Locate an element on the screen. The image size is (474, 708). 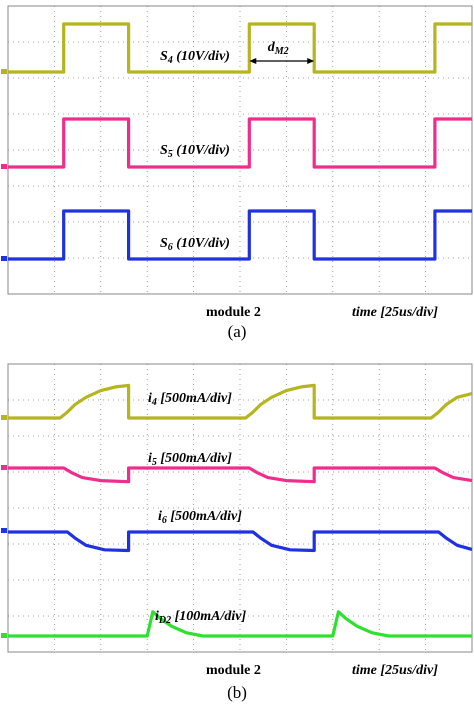
caption-b: (b) is located at coordinates (237, 692).